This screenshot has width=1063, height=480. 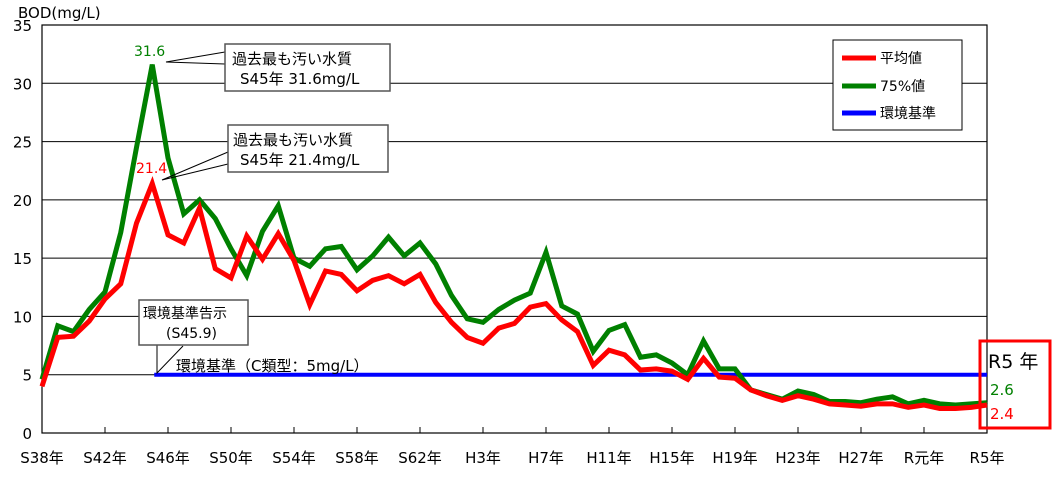 What do you see at coordinates (42, 458) in the screenshot?
I see `x-tick-label: S38年` at bounding box center [42, 458].